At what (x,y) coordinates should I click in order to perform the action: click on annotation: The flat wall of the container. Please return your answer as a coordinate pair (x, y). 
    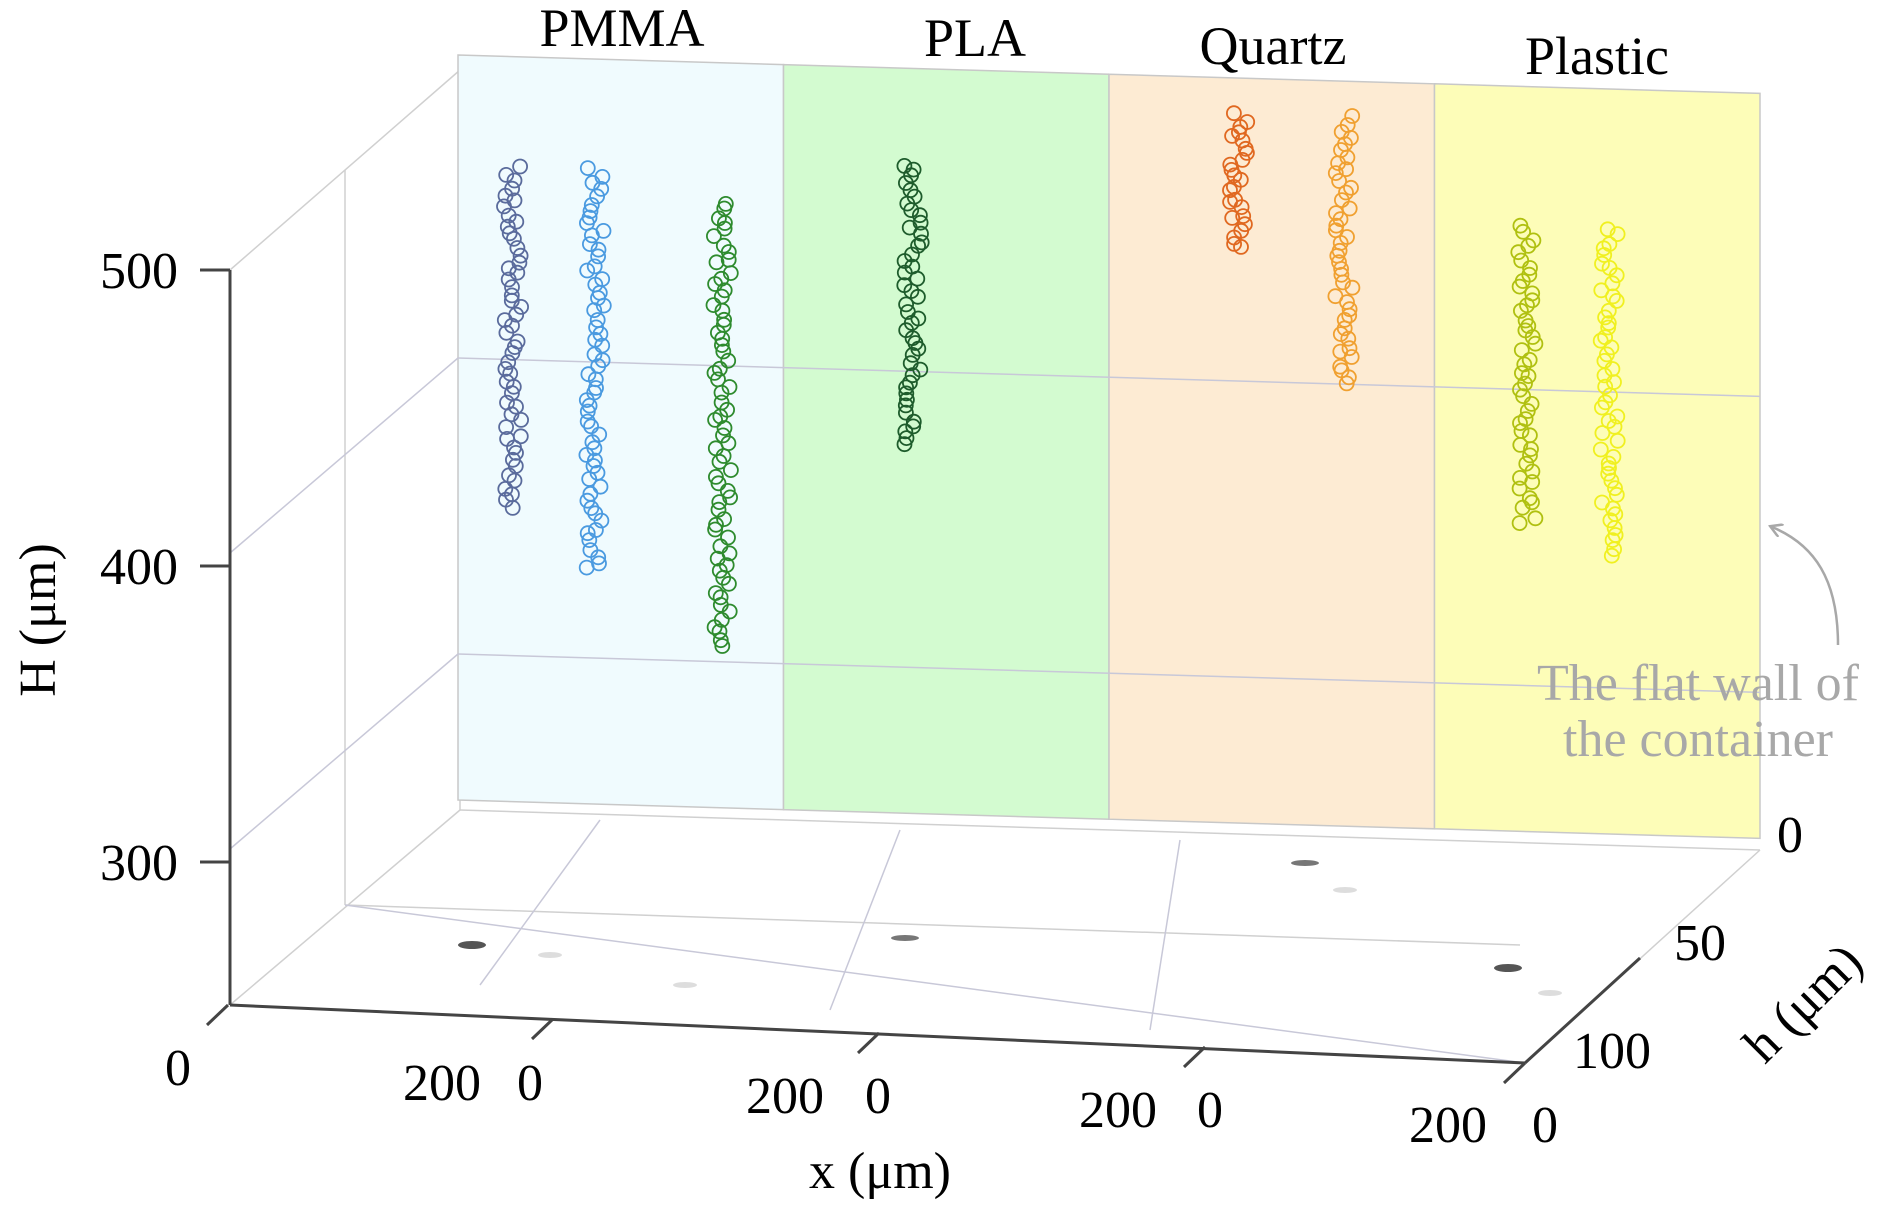
    Looking at the image, I should click on (1698, 647).